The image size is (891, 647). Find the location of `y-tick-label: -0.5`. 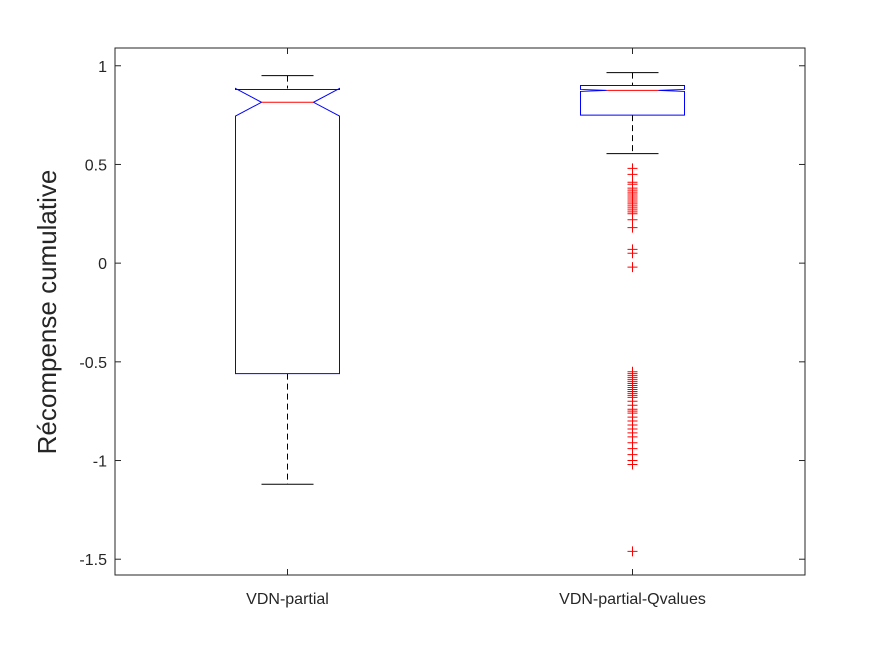

y-tick-label: -0.5 is located at coordinates (93, 363).